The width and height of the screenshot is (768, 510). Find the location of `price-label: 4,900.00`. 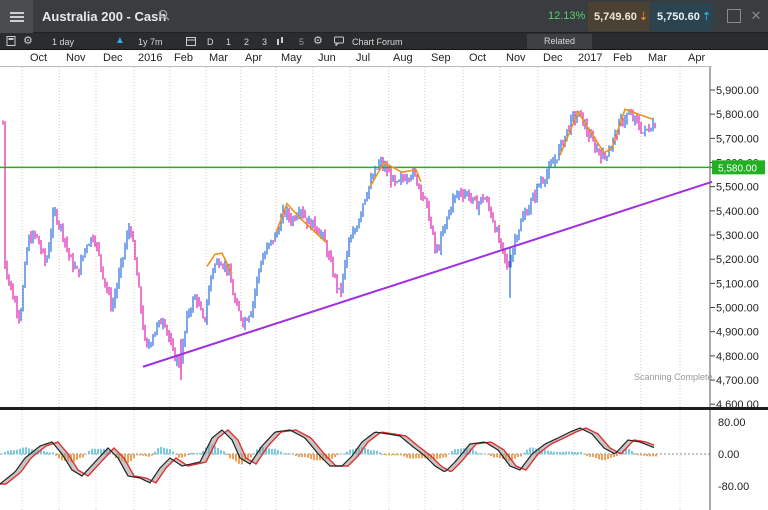

price-label: 4,900.00 is located at coordinates (737, 333).